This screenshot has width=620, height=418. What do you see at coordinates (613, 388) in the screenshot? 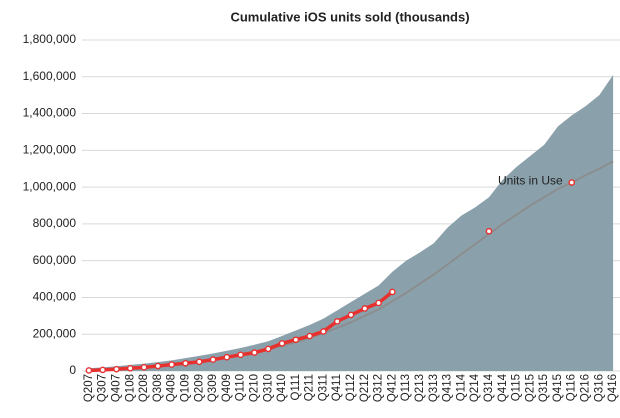
I see `x-tick-label: Q416` at bounding box center [613, 388].